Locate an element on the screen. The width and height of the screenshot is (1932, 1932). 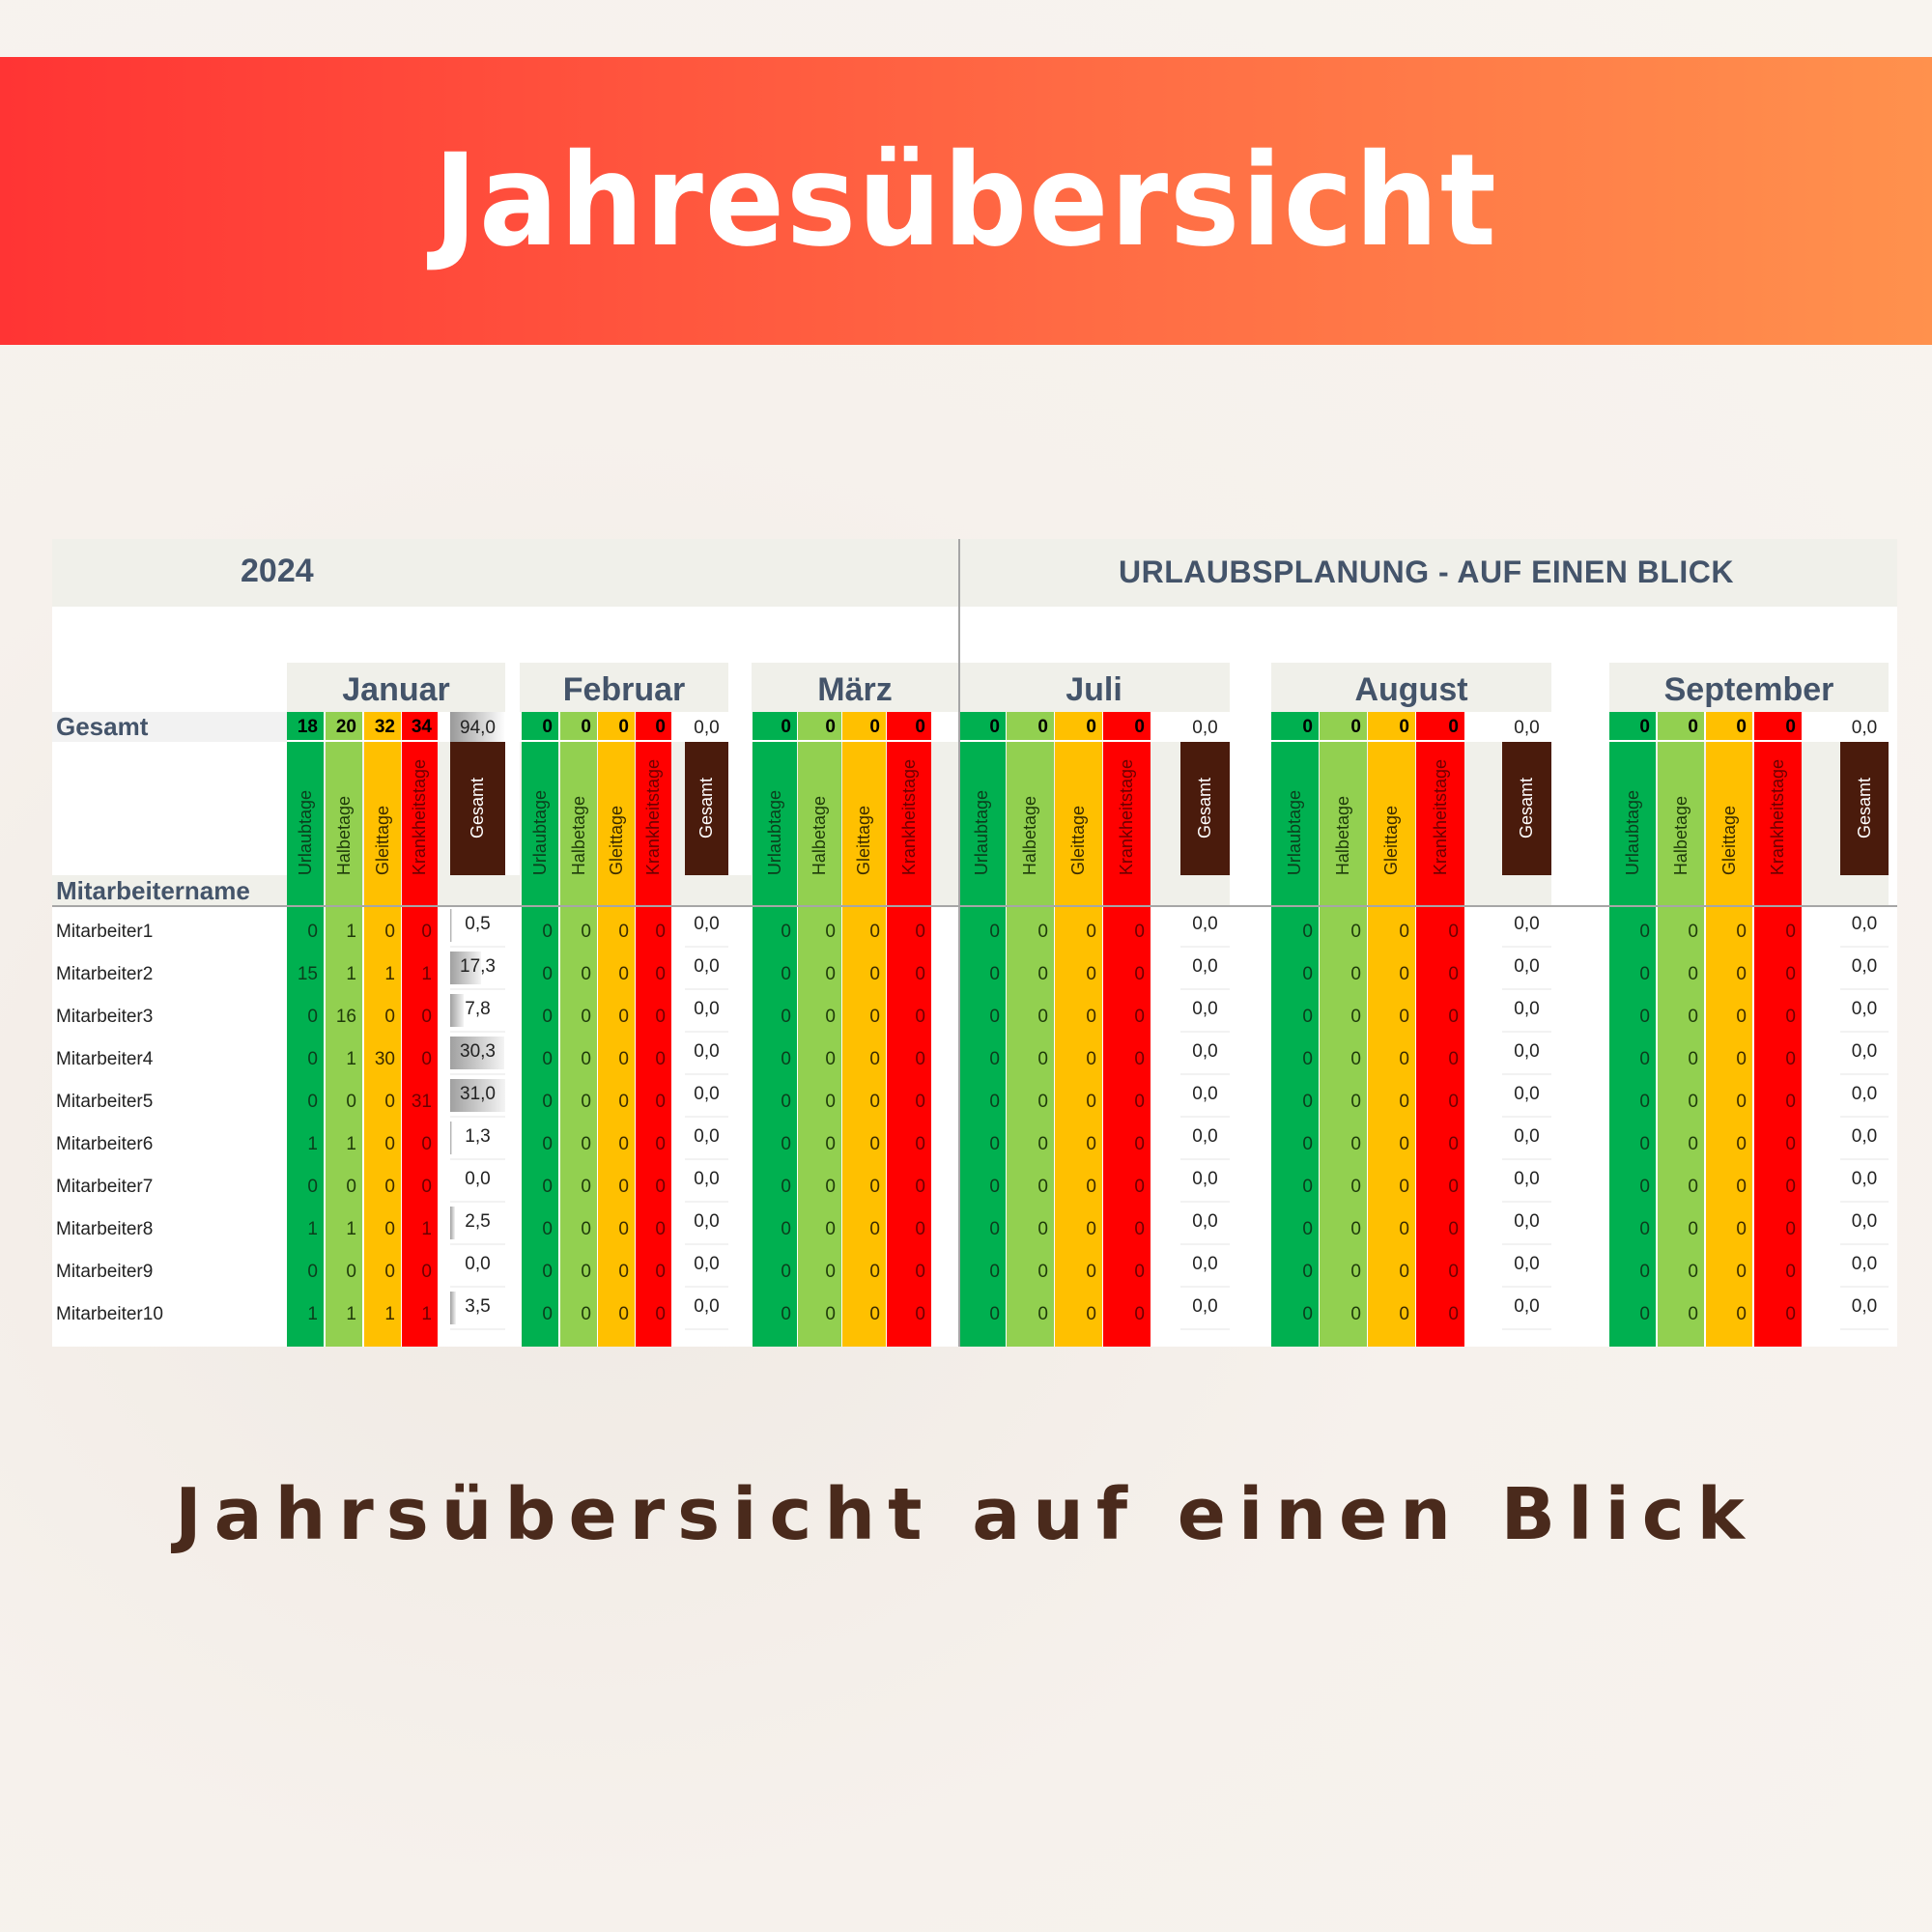
employee-name: Mitarbeiter1 is located at coordinates (105, 932).